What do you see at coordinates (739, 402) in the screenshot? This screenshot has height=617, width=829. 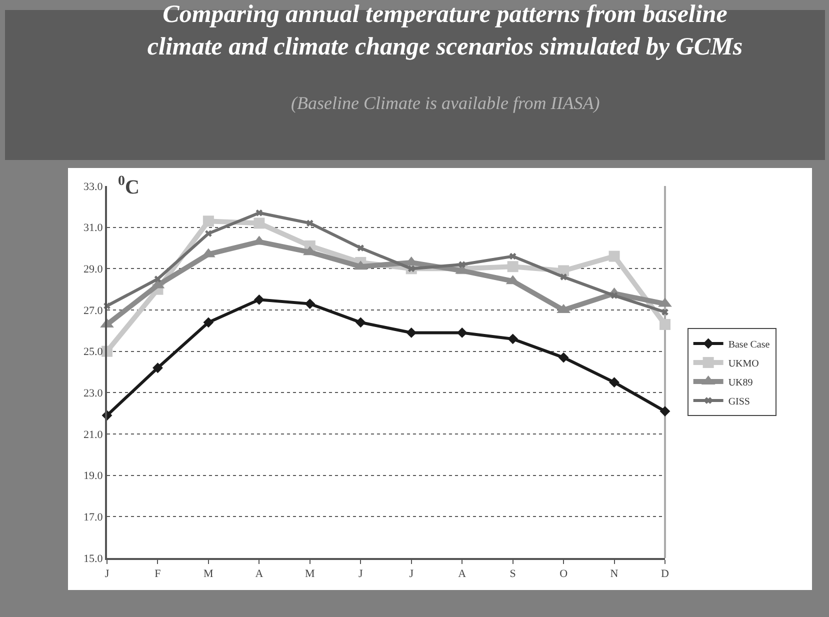 I see `legend-label: GISS` at bounding box center [739, 402].